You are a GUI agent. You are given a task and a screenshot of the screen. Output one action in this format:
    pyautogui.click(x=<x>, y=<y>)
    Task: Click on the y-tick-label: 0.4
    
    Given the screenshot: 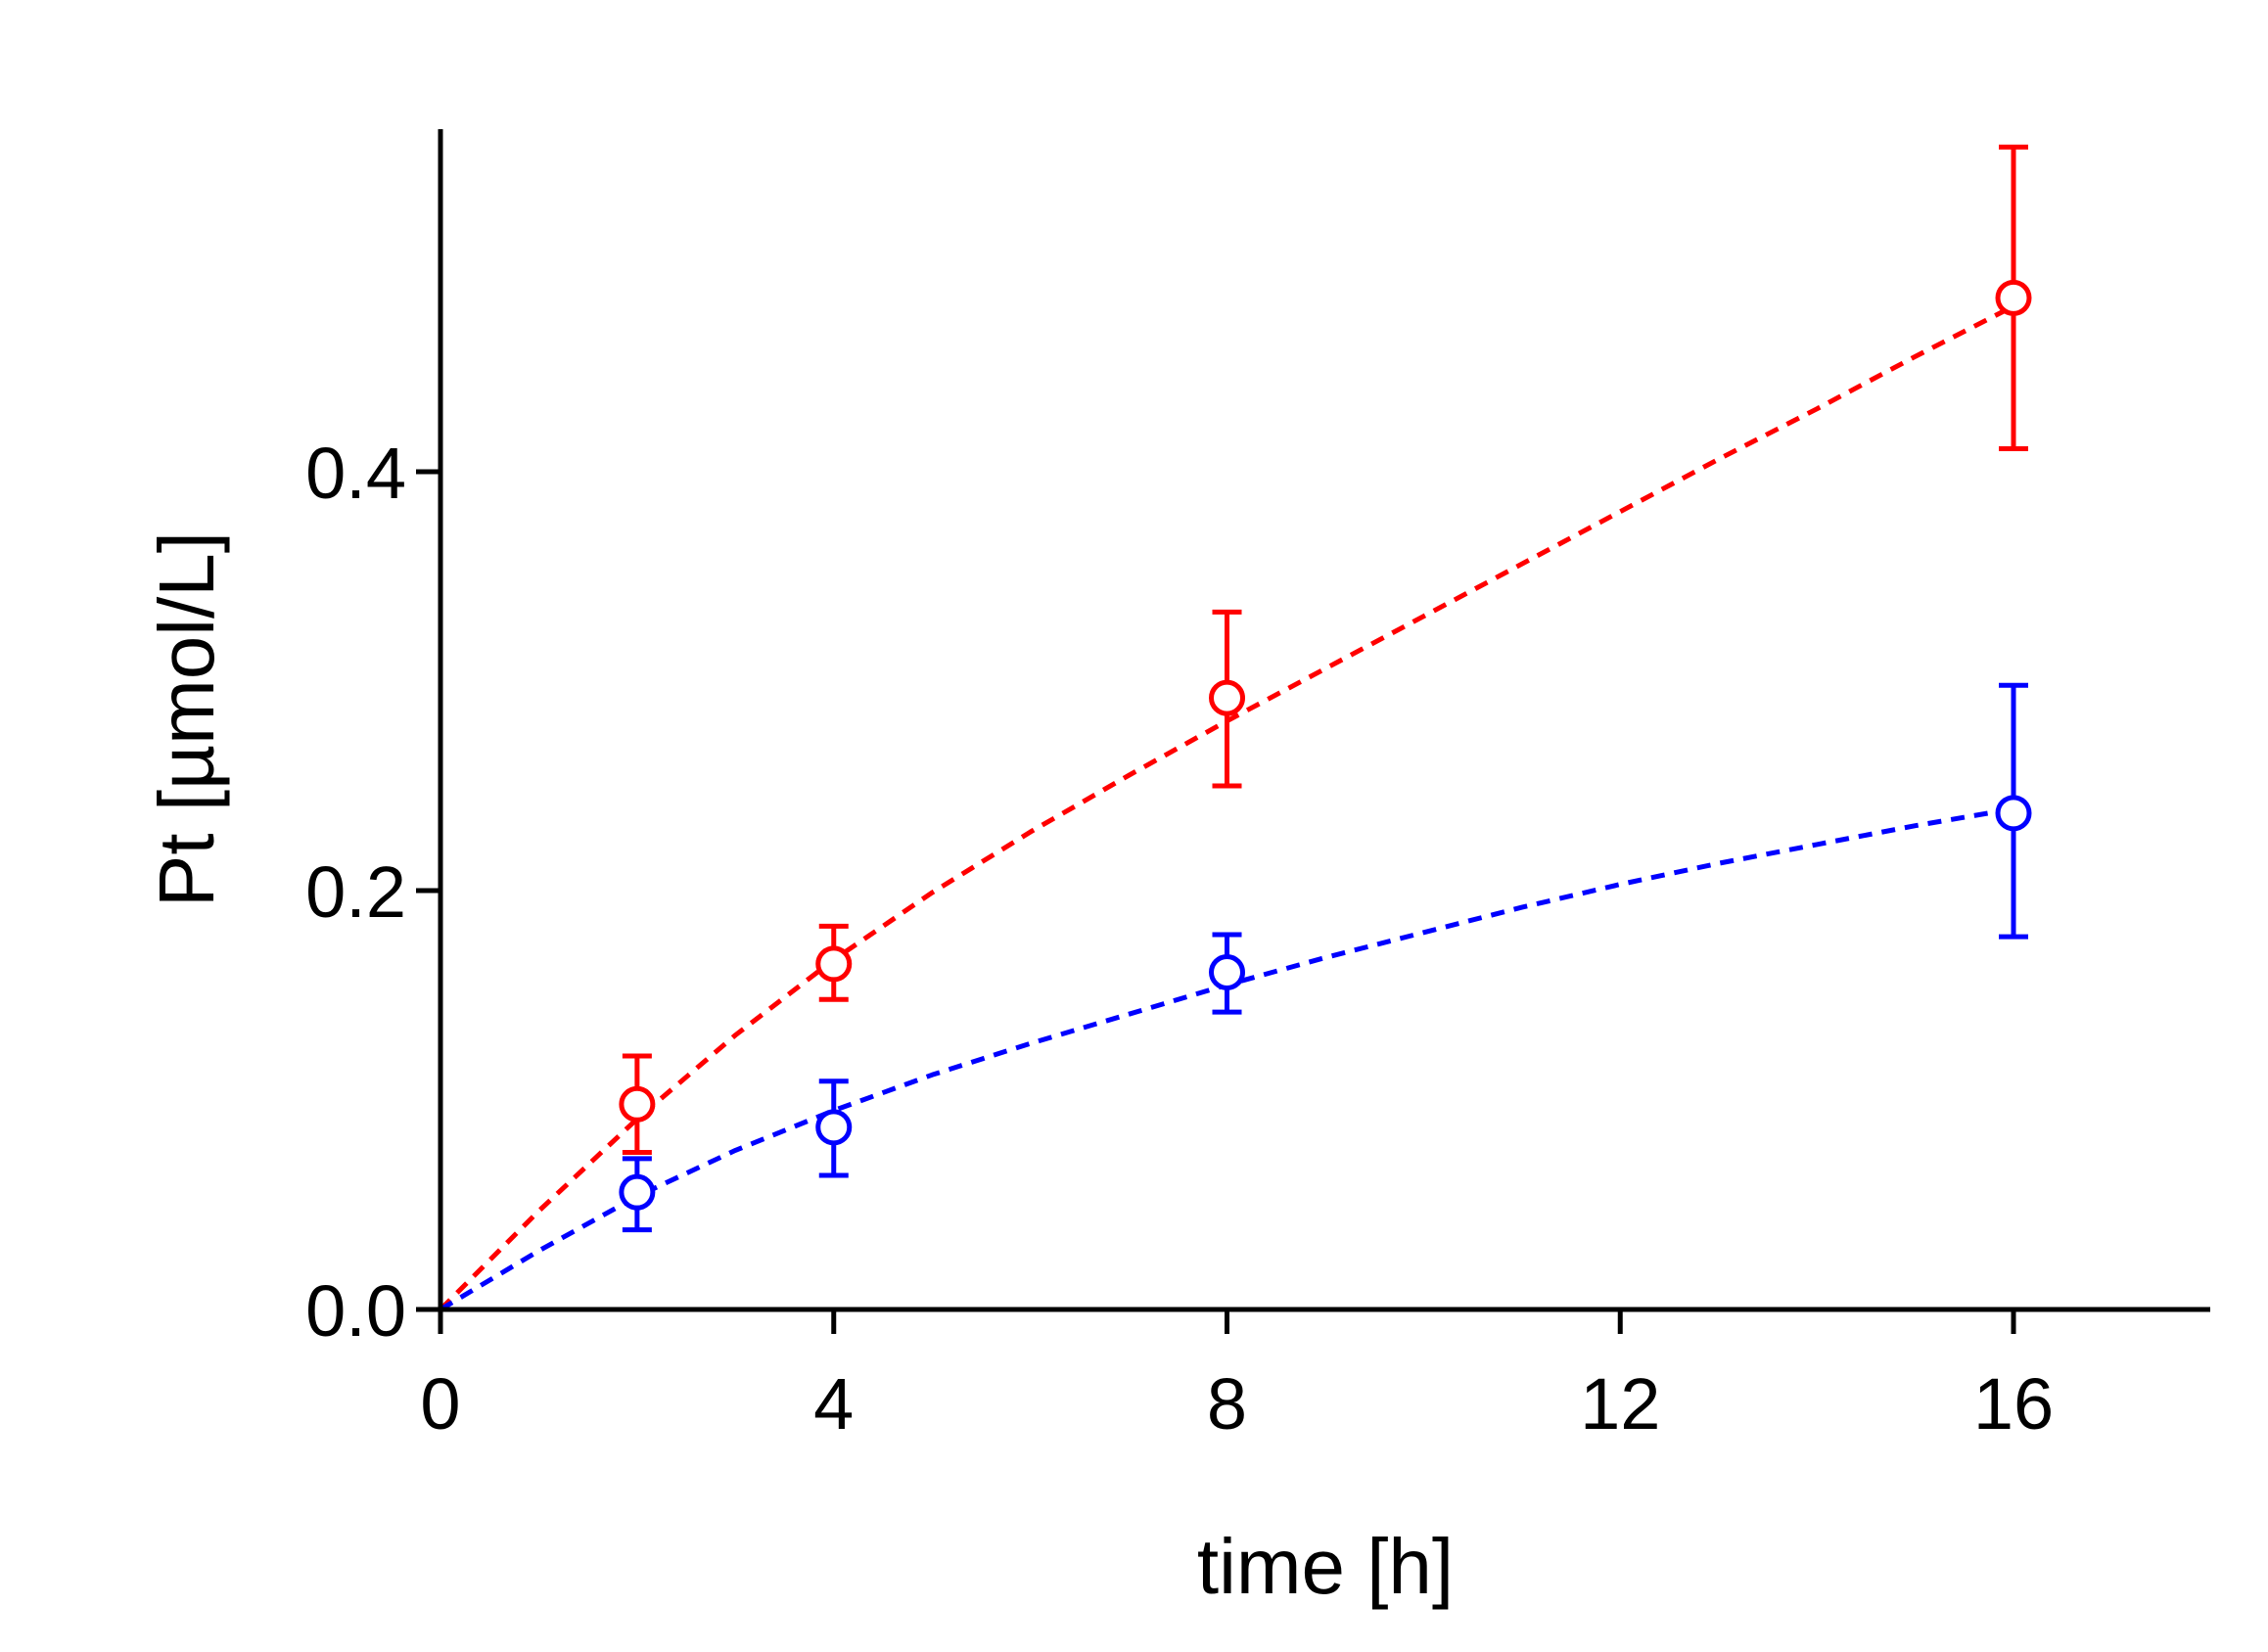 What is the action you would take?
    pyautogui.click(x=355, y=473)
    